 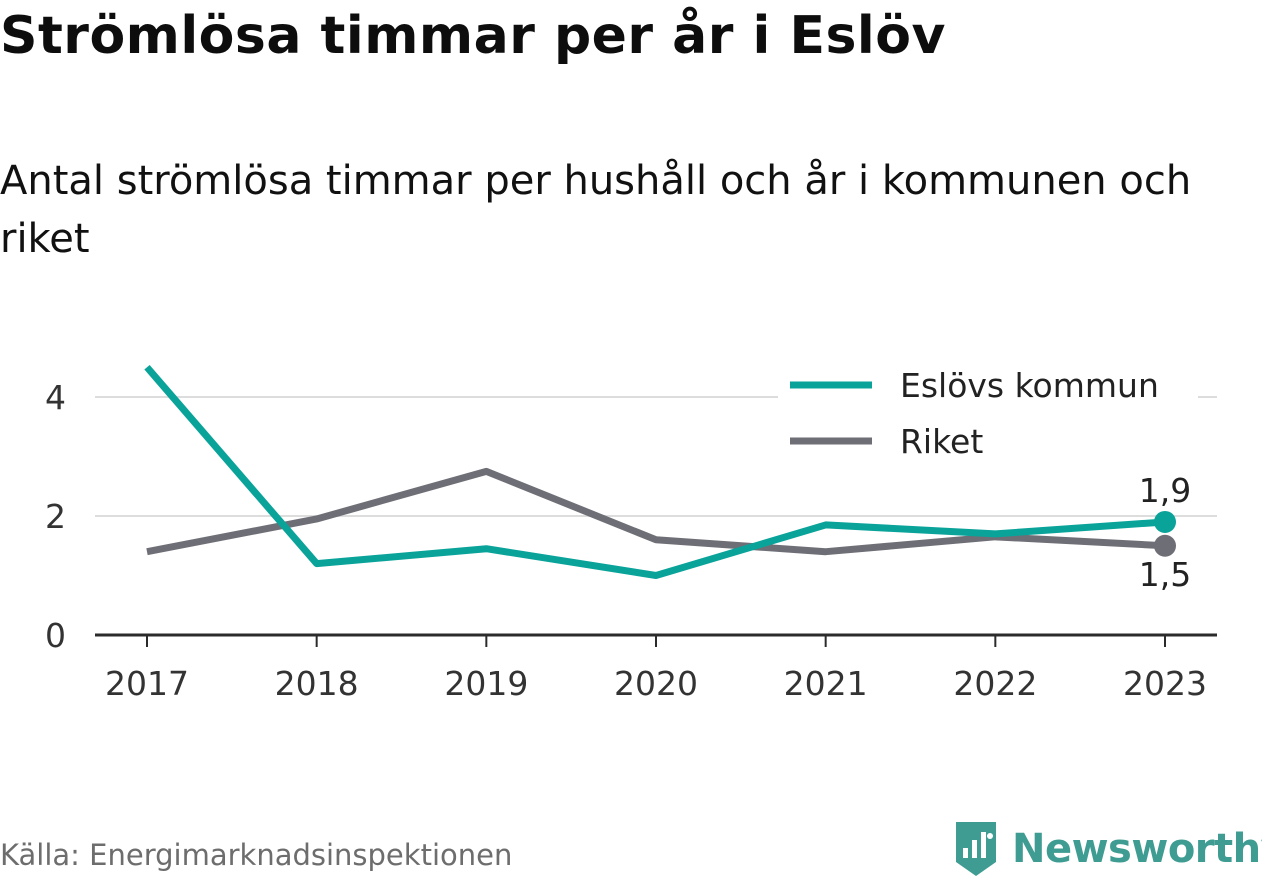 What do you see at coordinates (1029, 385) in the screenshot?
I see `legend-label: Eslövs kommun` at bounding box center [1029, 385].